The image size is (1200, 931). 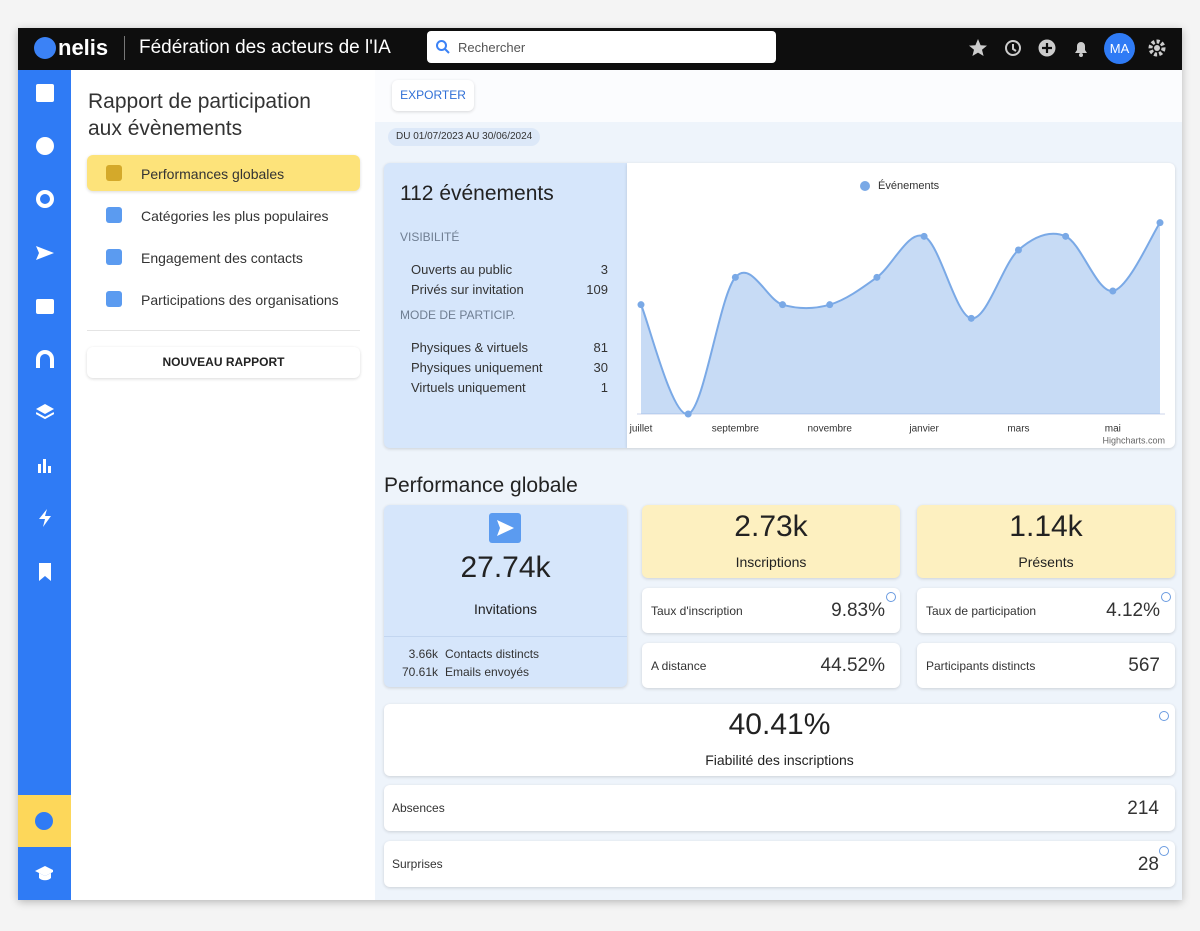 What do you see at coordinates (1081, 48) in the screenshot?
I see `notifications-icon` at bounding box center [1081, 48].